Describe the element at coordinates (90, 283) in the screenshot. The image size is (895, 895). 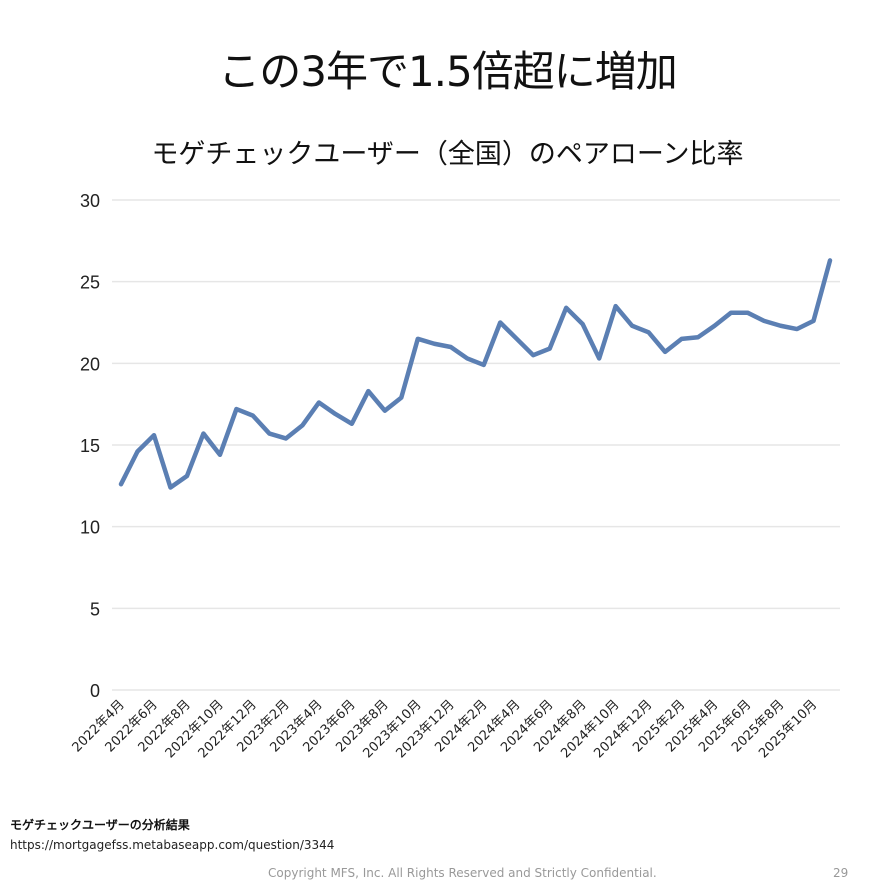
I see `y-tick-label: 25` at that location.